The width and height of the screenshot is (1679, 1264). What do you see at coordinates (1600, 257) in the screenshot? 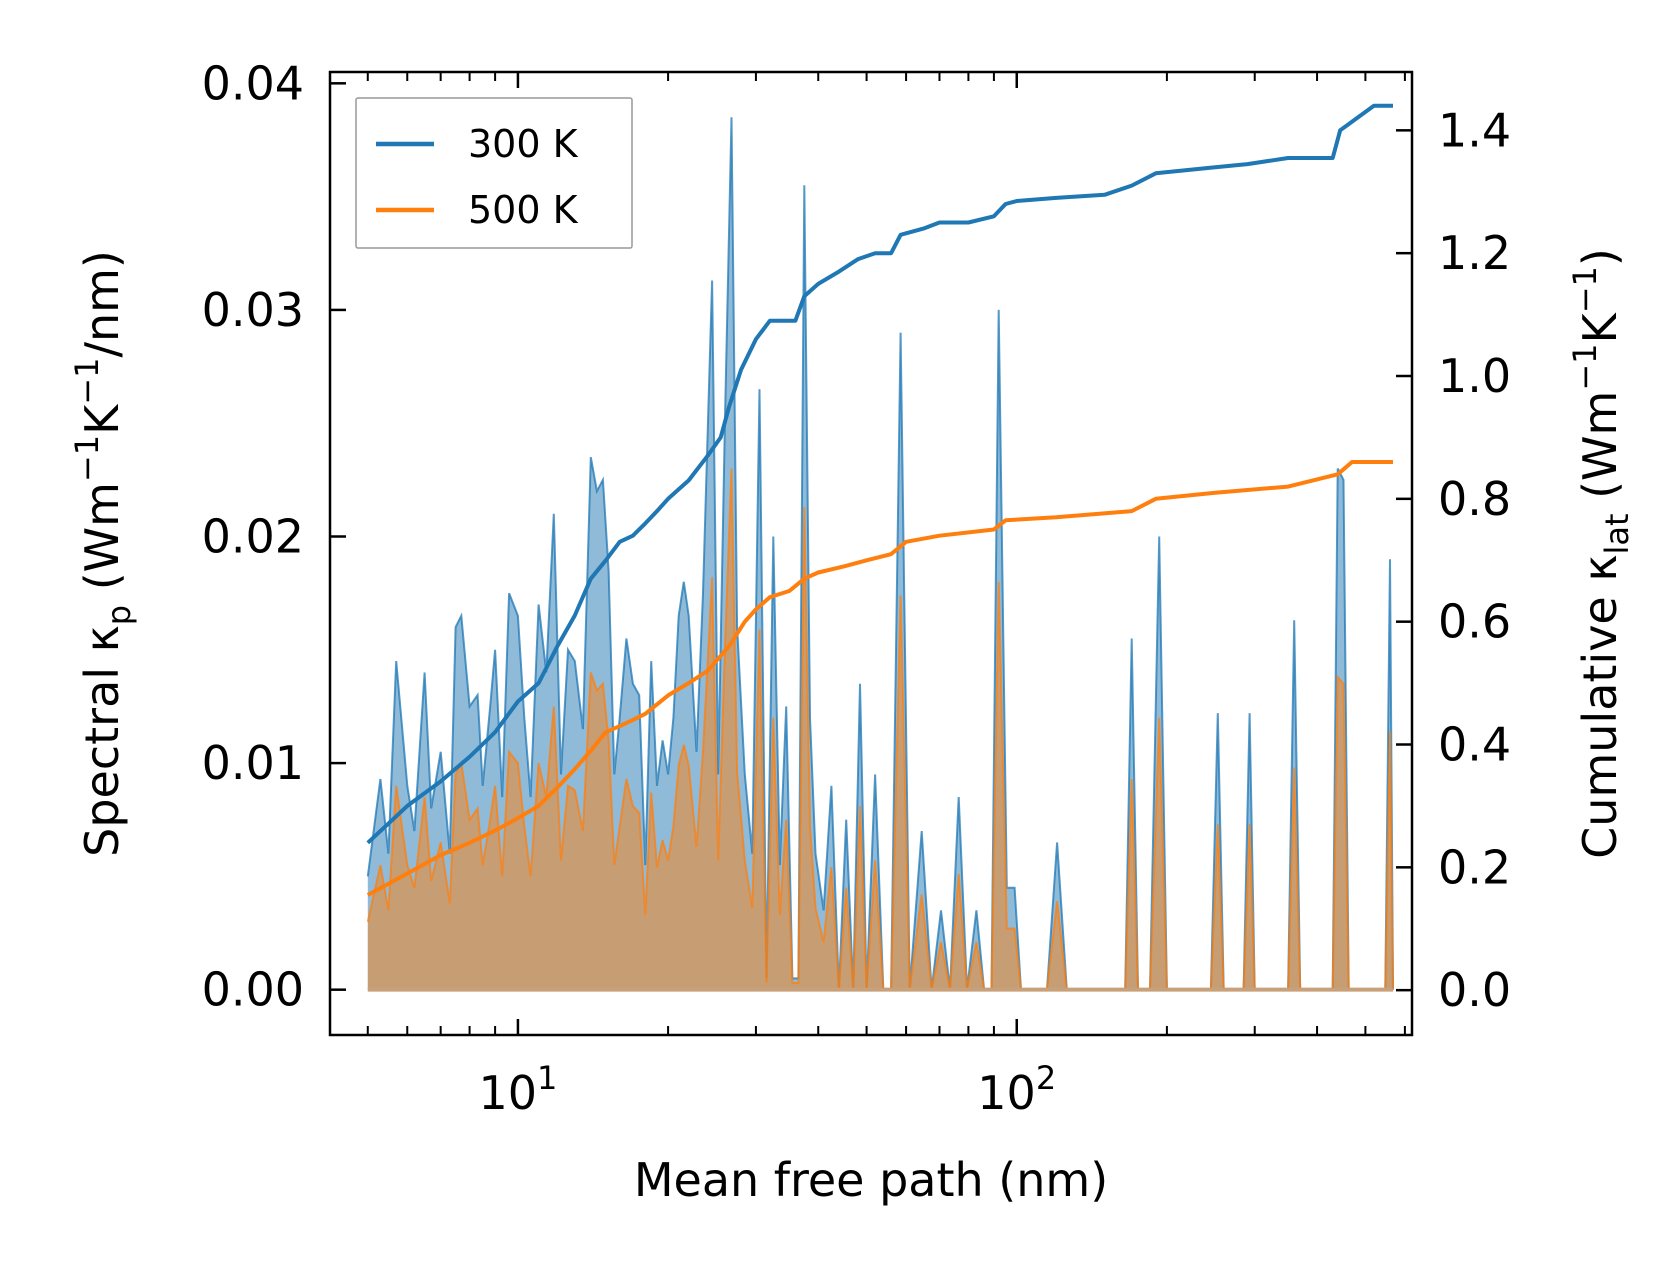
I see `y-right-axis-label-units-close: )` at bounding box center [1600, 257].